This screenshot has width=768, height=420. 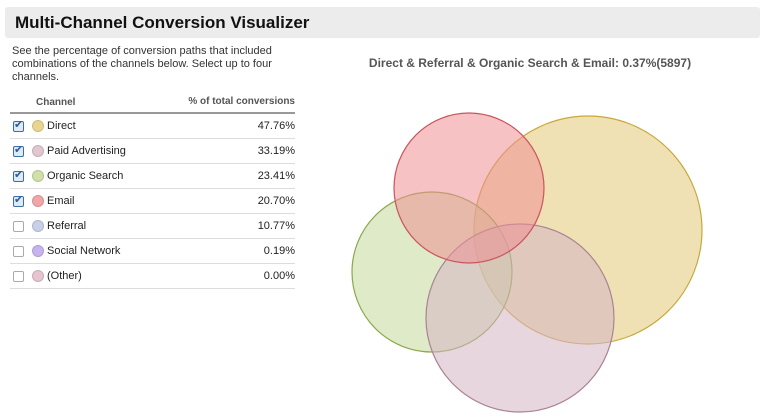 What do you see at coordinates (61, 201) in the screenshot?
I see `channel-name: Email` at bounding box center [61, 201].